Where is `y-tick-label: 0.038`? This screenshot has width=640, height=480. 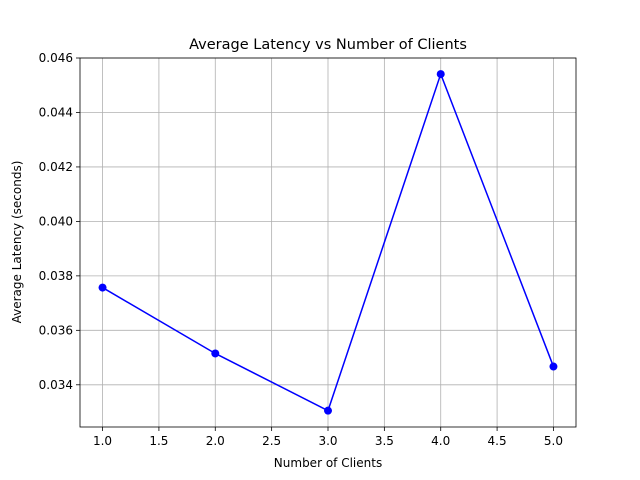
y-tick-label: 0.038 is located at coordinates (56, 276).